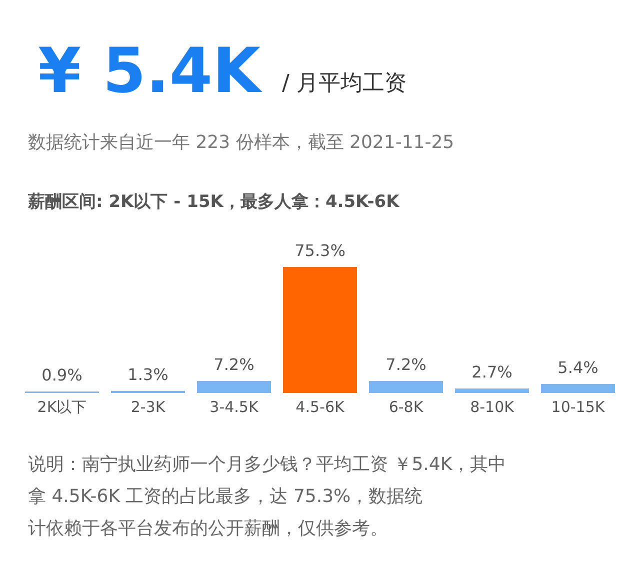 The width and height of the screenshot is (640, 562). What do you see at coordinates (148, 374) in the screenshot?
I see `data-label: 1.3%` at bounding box center [148, 374].